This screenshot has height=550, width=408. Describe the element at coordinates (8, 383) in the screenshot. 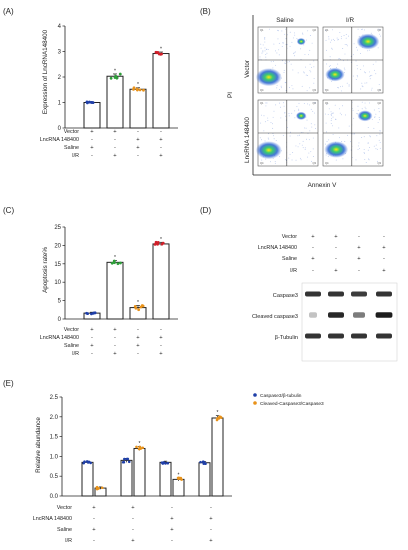

I see `panel-label-e: (E)` at that location.